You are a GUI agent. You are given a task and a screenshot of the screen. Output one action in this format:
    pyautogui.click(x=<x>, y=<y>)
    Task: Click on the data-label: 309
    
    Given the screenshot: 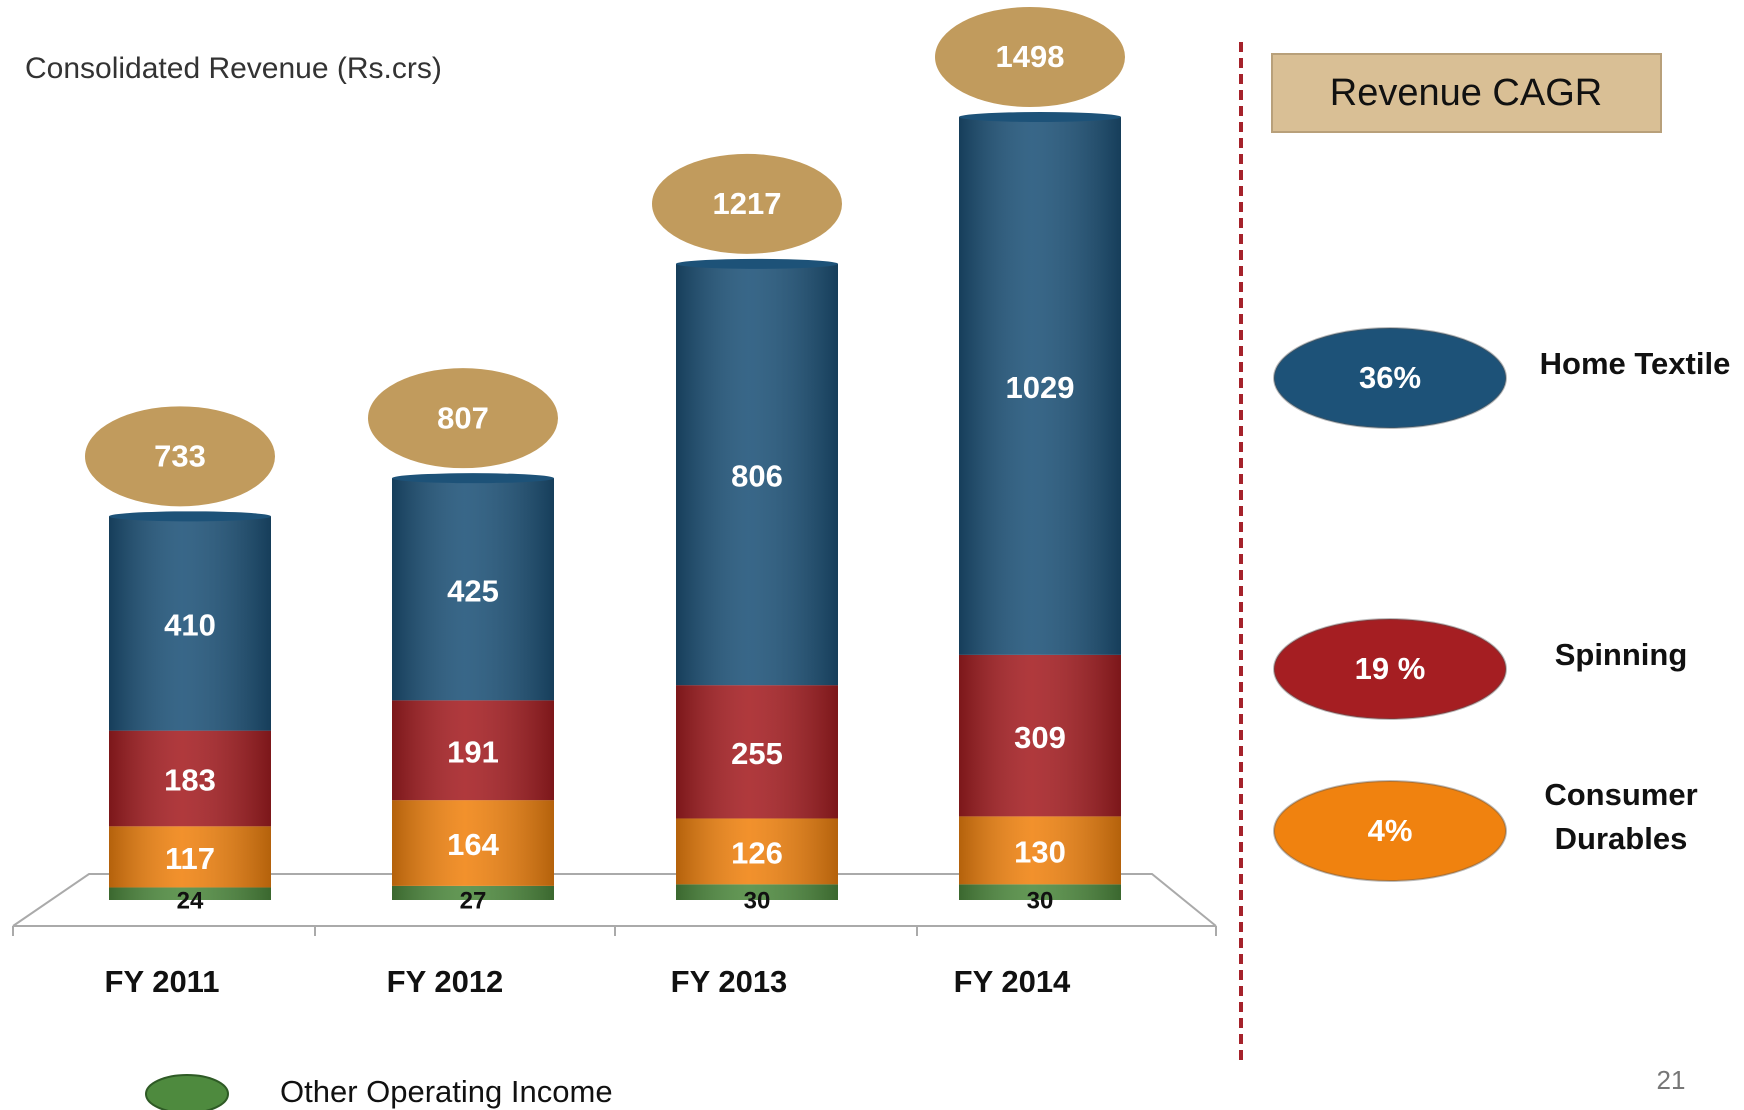 What is the action you would take?
    pyautogui.click(x=1040, y=737)
    